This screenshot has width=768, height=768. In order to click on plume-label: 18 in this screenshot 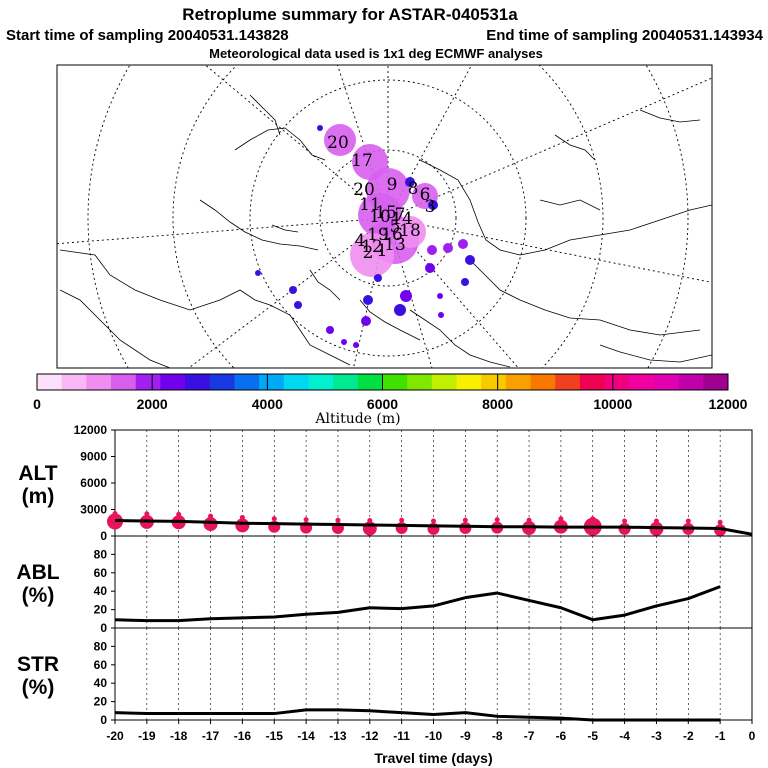, I will do `click(410, 231)`.